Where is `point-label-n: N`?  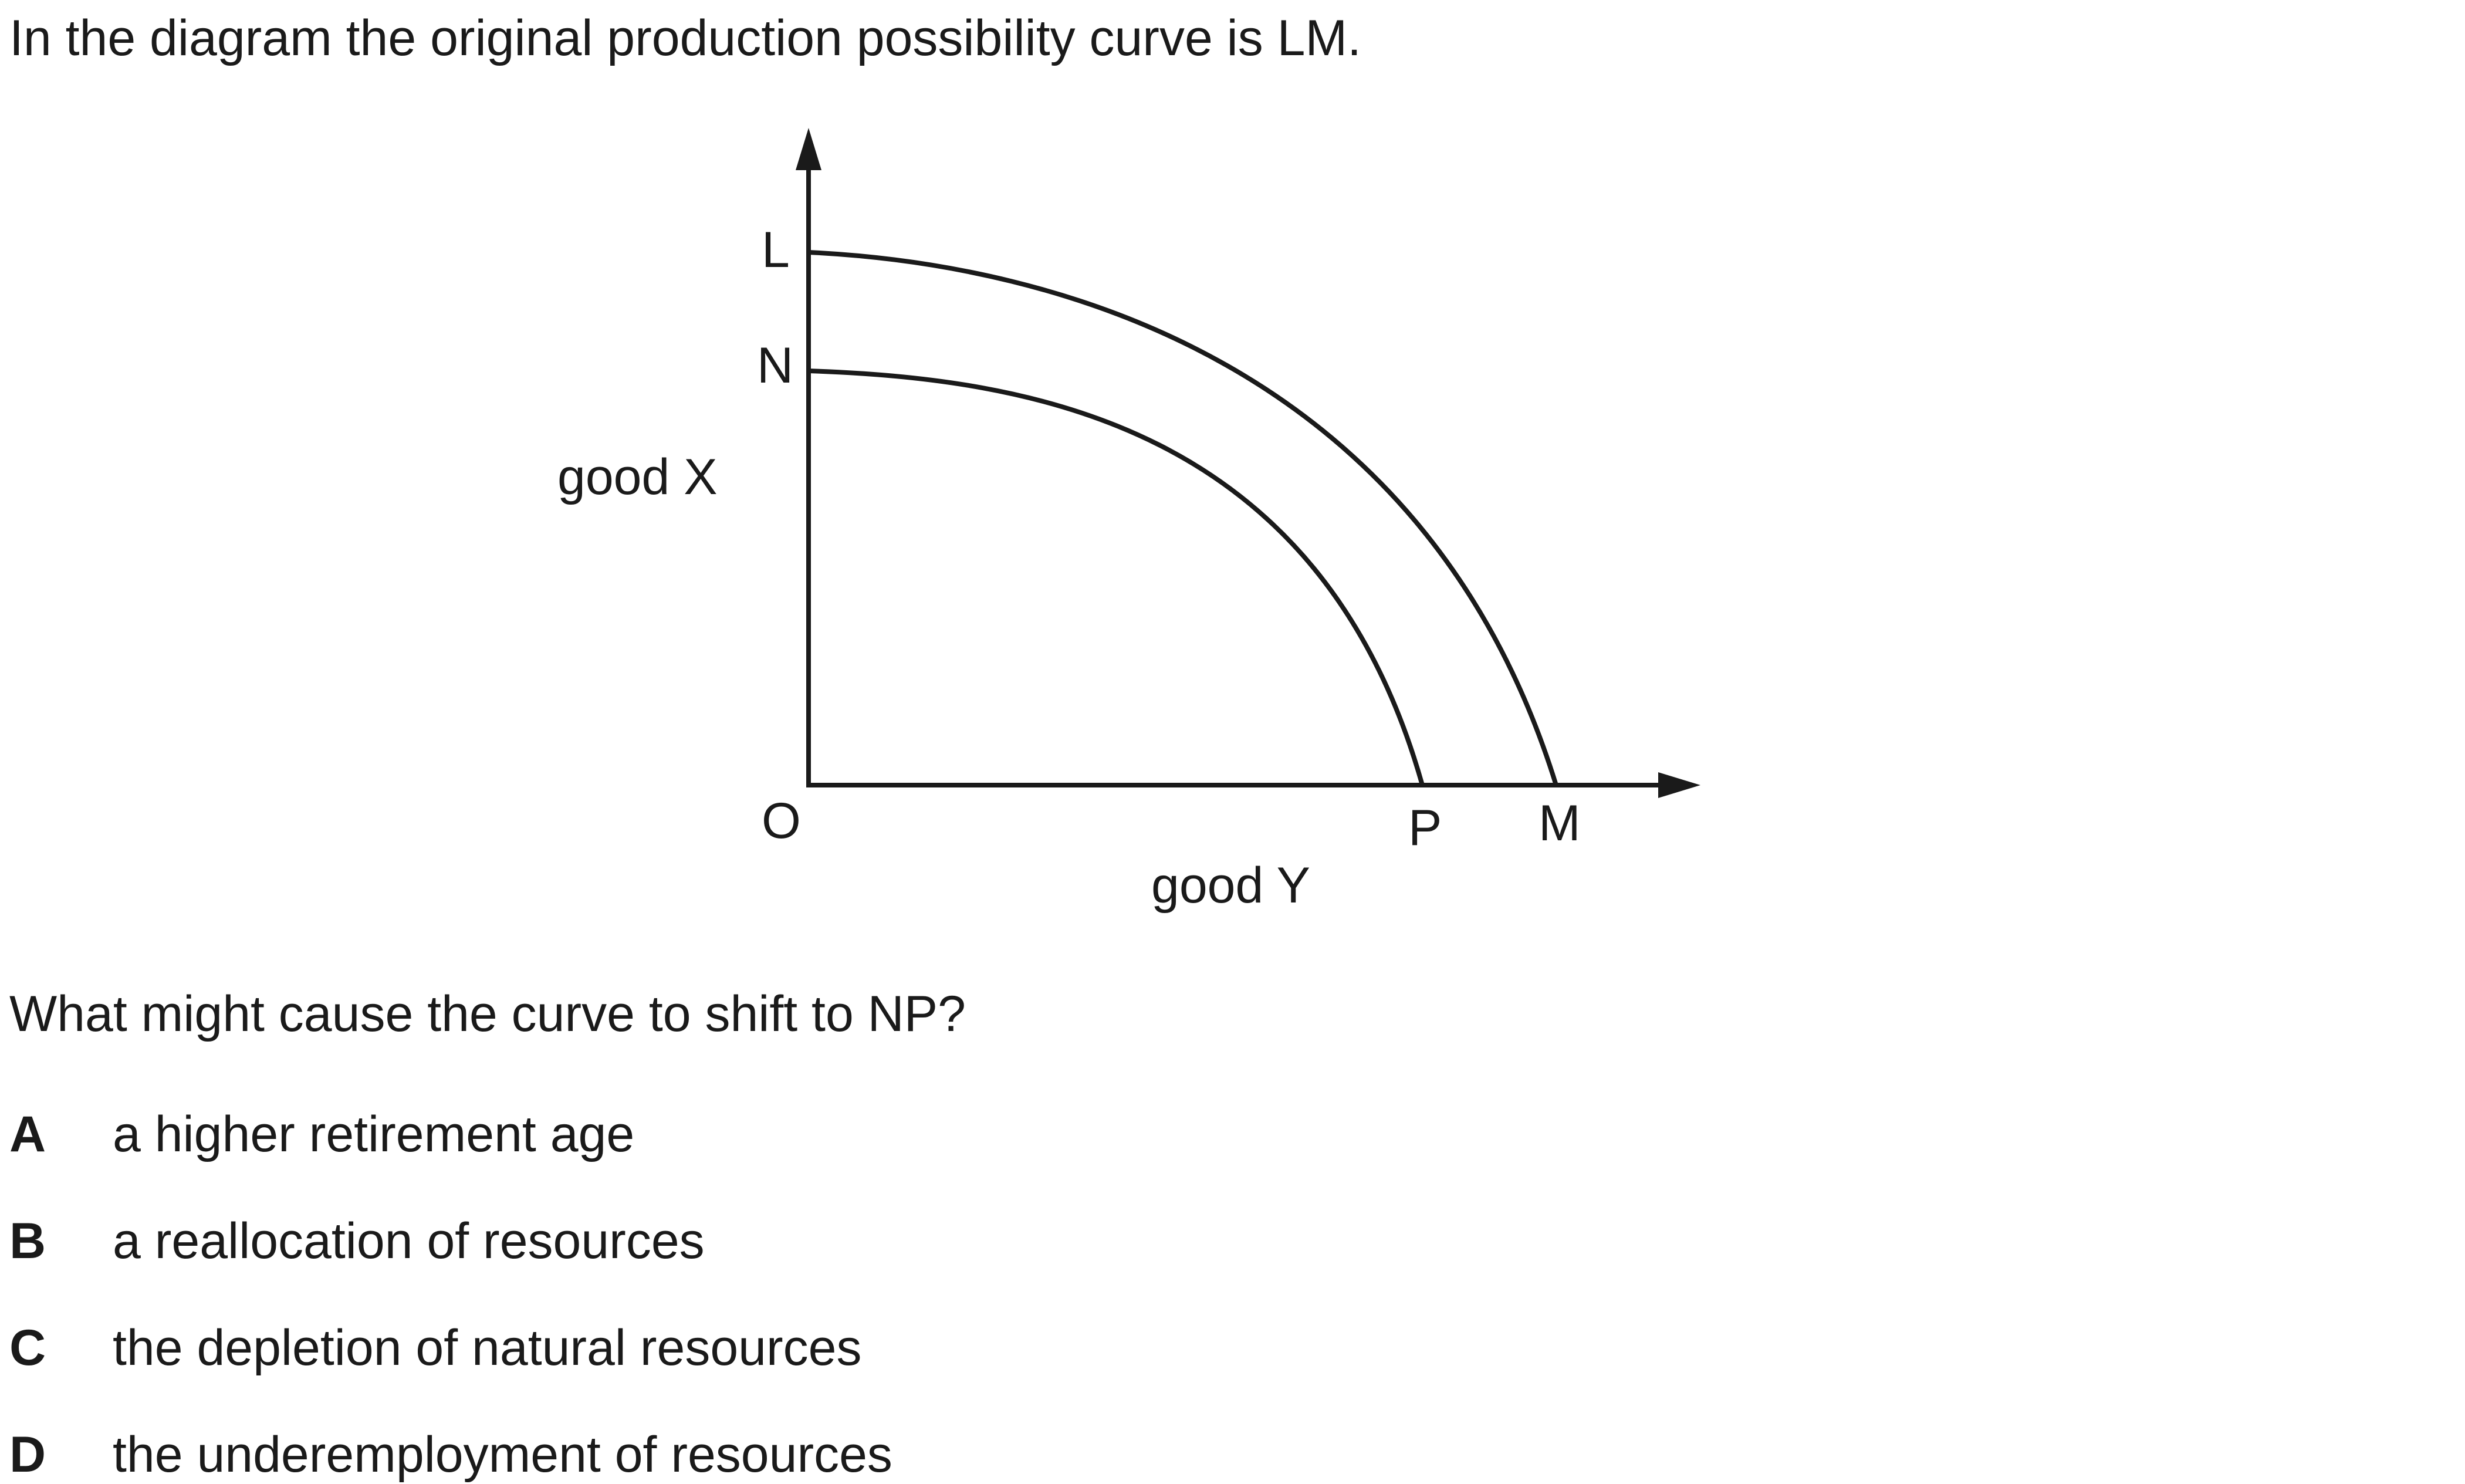 point-label-n: N is located at coordinates (775, 365).